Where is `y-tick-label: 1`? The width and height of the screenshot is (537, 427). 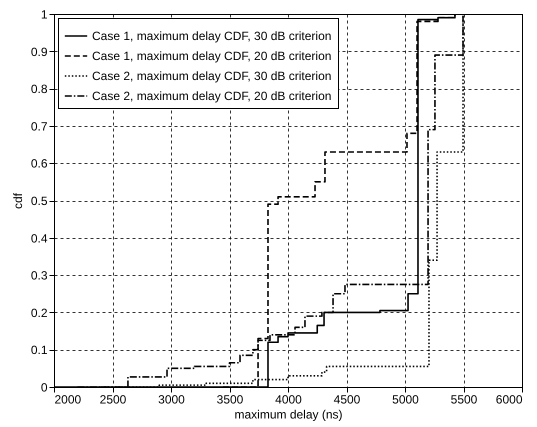
y-tick-label: 1 is located at coordinates (44, 15).